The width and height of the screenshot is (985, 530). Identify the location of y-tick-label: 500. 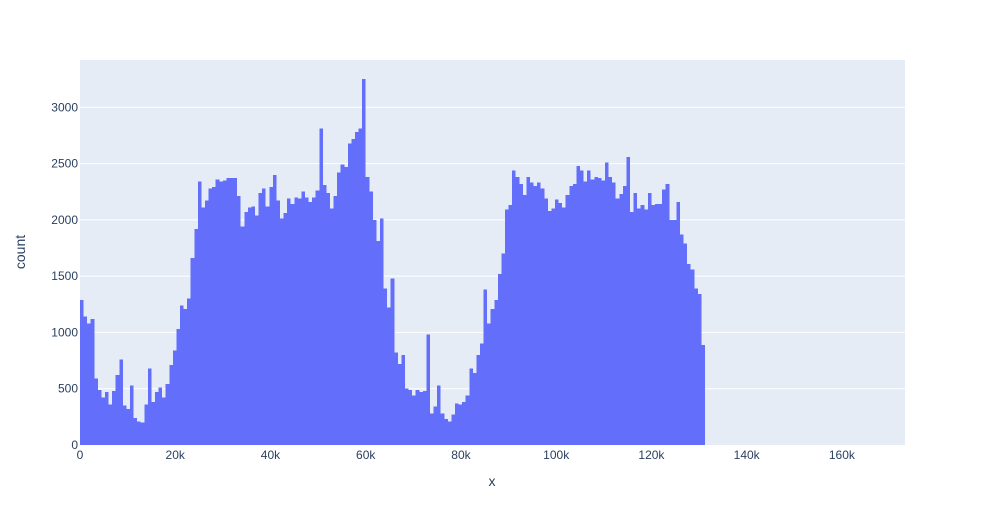
(68, 389).